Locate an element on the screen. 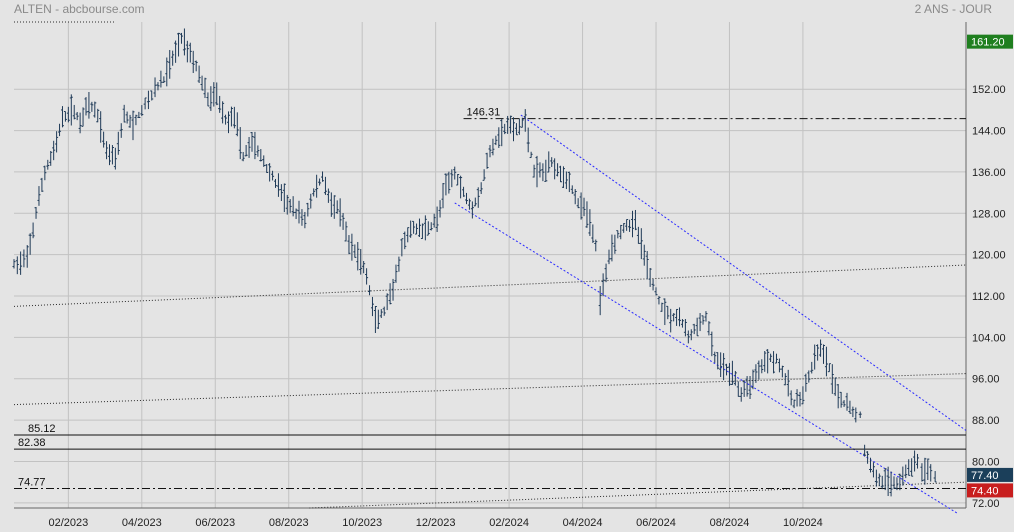 The image size is (1014, 532). x-tick-label: 10/2024 is located at coordinates (803, 523).